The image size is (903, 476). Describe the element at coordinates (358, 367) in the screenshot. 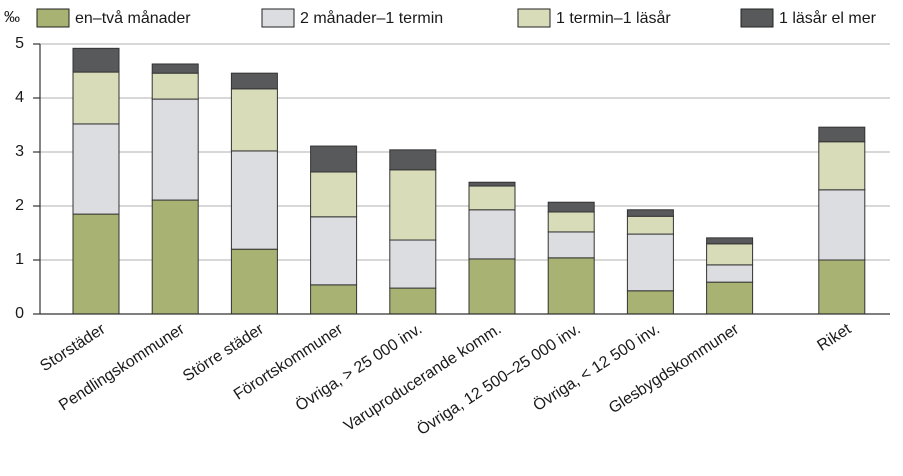

I see `x-tick-label: Övriga, > 25 000 inv.` at that location.